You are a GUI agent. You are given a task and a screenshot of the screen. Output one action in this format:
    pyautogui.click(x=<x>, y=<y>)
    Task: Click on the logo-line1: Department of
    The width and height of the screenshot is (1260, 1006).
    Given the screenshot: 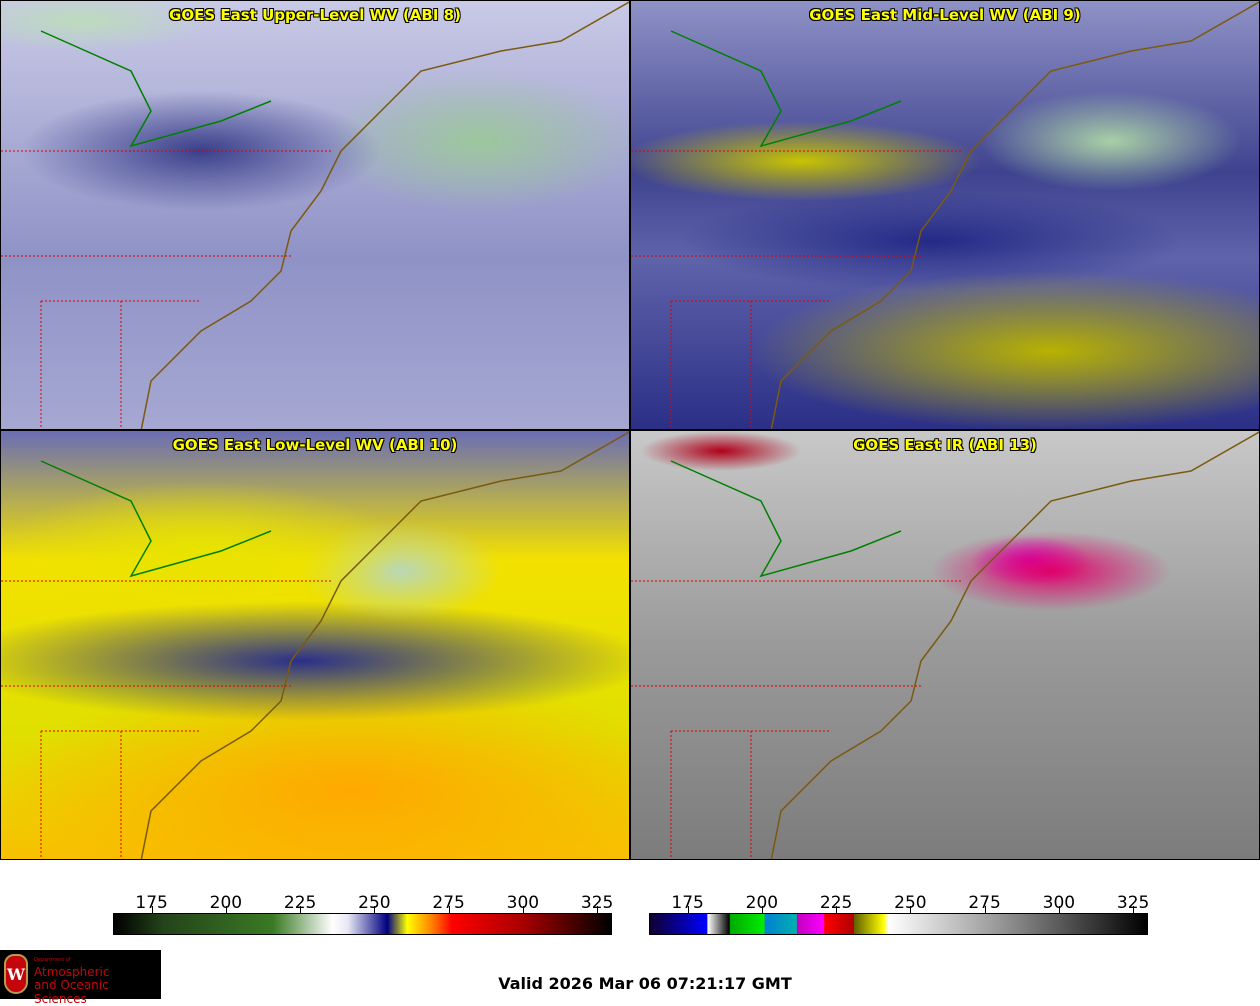 What is the action you would take?
    pyautogui.click(x=52, y=960)
    